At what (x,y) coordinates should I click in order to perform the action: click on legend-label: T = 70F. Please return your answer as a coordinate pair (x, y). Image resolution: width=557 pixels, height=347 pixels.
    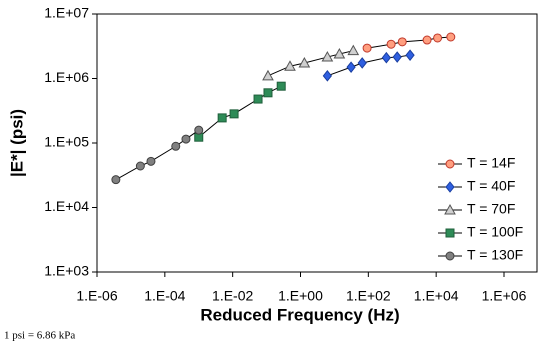
    Looking at the image, I should click on (491, 209).